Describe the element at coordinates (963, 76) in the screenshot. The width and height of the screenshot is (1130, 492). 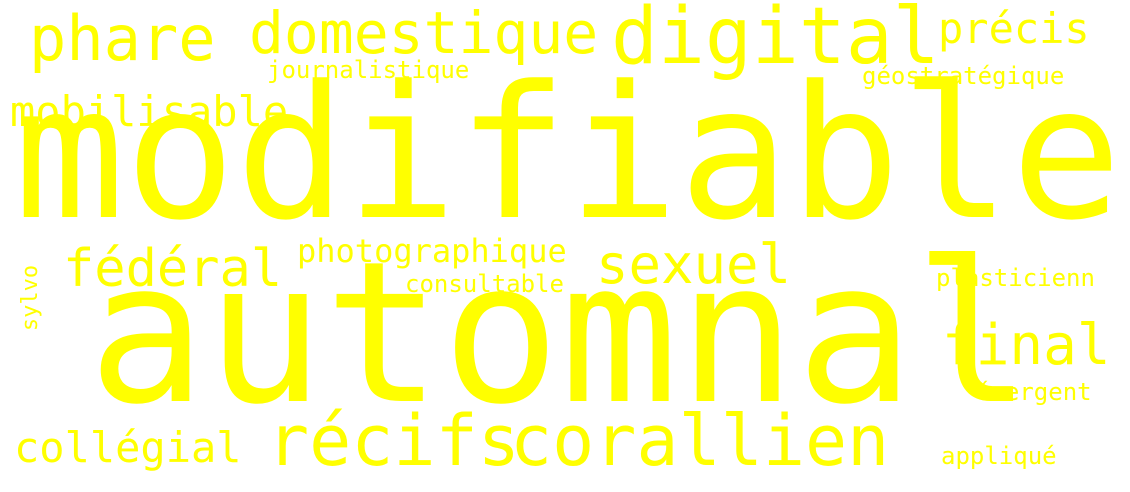
I see `word-geostrategique: géostratégique` at that location.